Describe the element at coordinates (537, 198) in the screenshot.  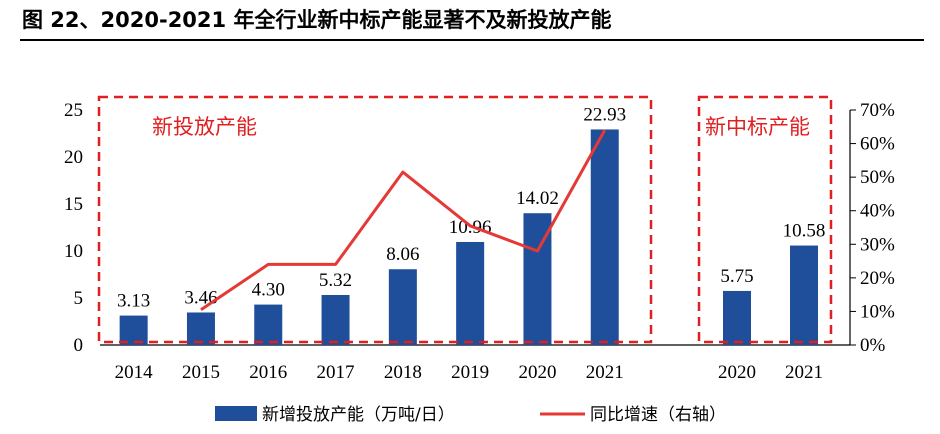
I see `bar-value-label: 14.02` at that location.